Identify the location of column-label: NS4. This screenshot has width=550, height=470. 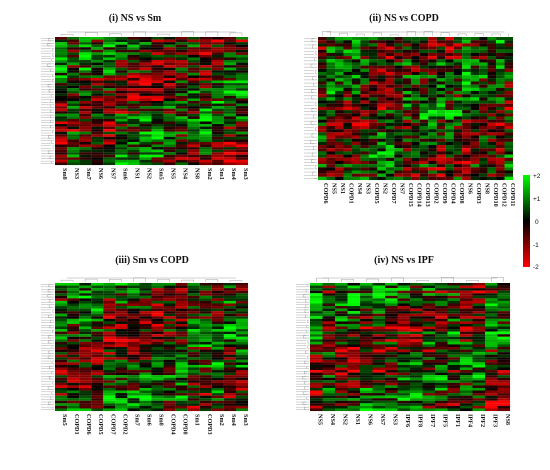
(185, 173).